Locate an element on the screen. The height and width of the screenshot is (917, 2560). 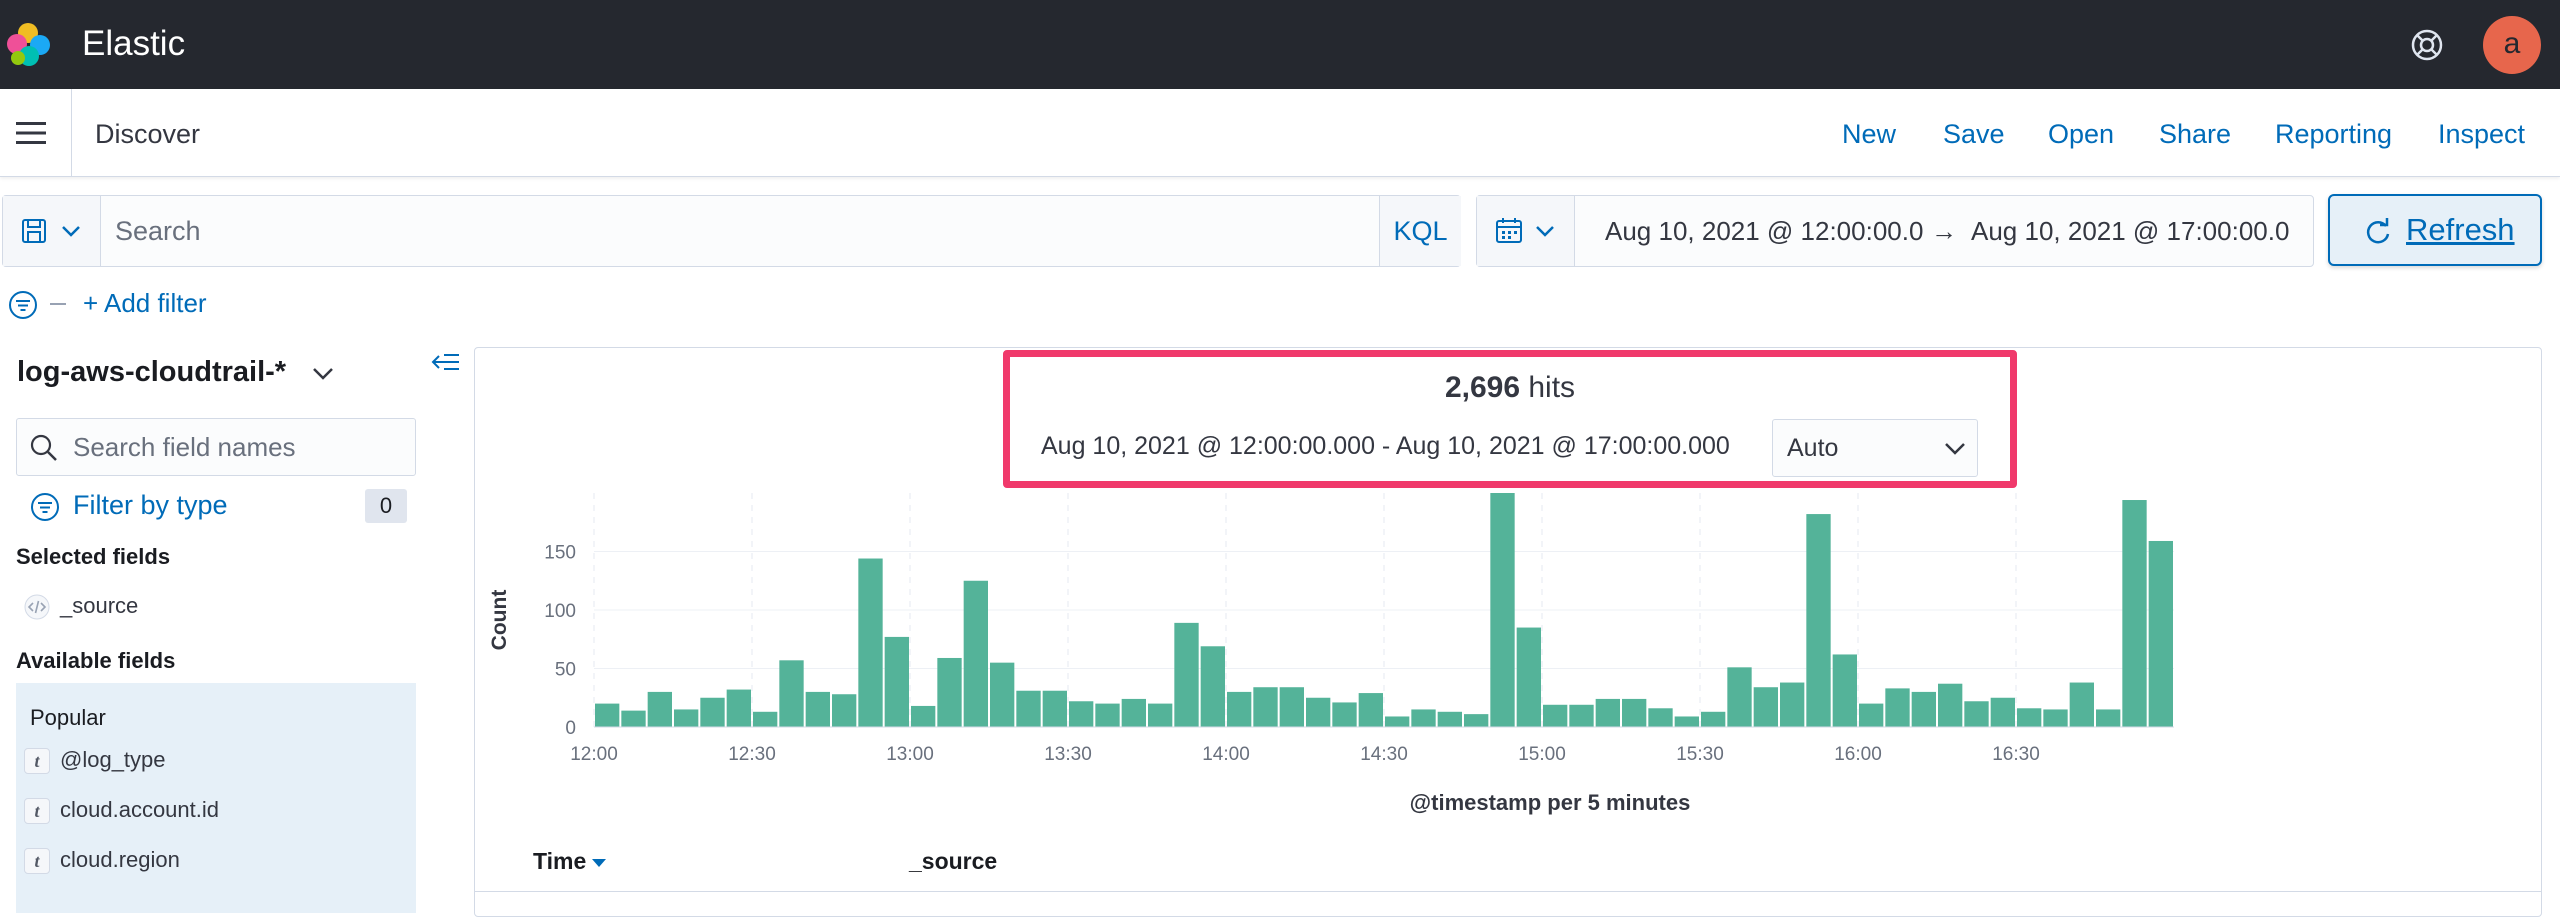
elastic-logo is located at coordinates (29, 45).